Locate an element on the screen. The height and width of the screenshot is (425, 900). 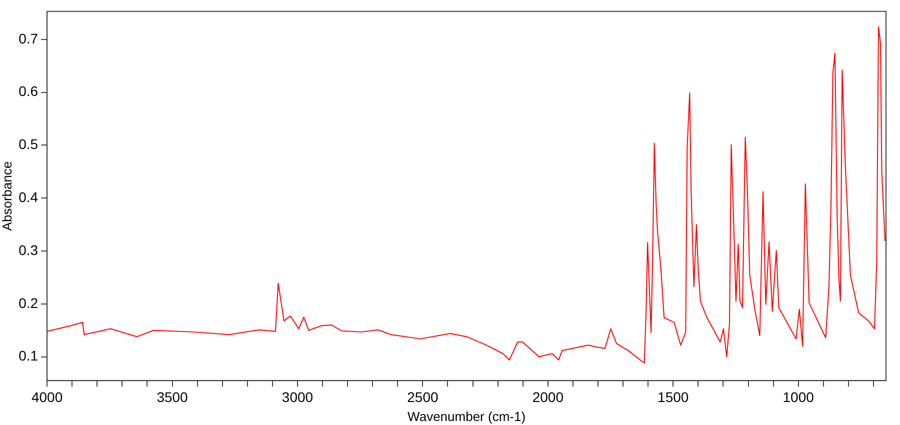
x-axis-title: Wavenumber (cm-1) is located at coordinates (467, 416).